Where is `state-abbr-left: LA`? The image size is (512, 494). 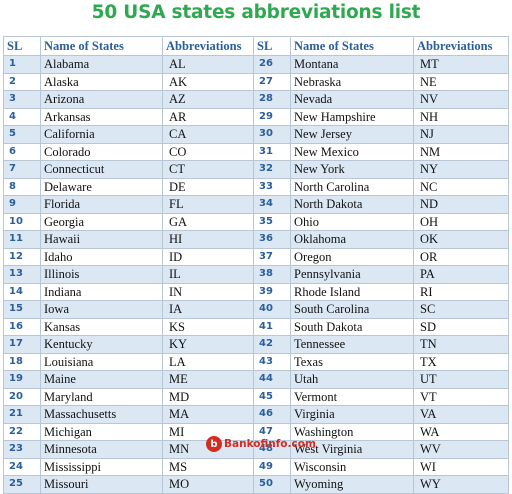
state-abbr-left: LA is located at coordinates (208, 361).